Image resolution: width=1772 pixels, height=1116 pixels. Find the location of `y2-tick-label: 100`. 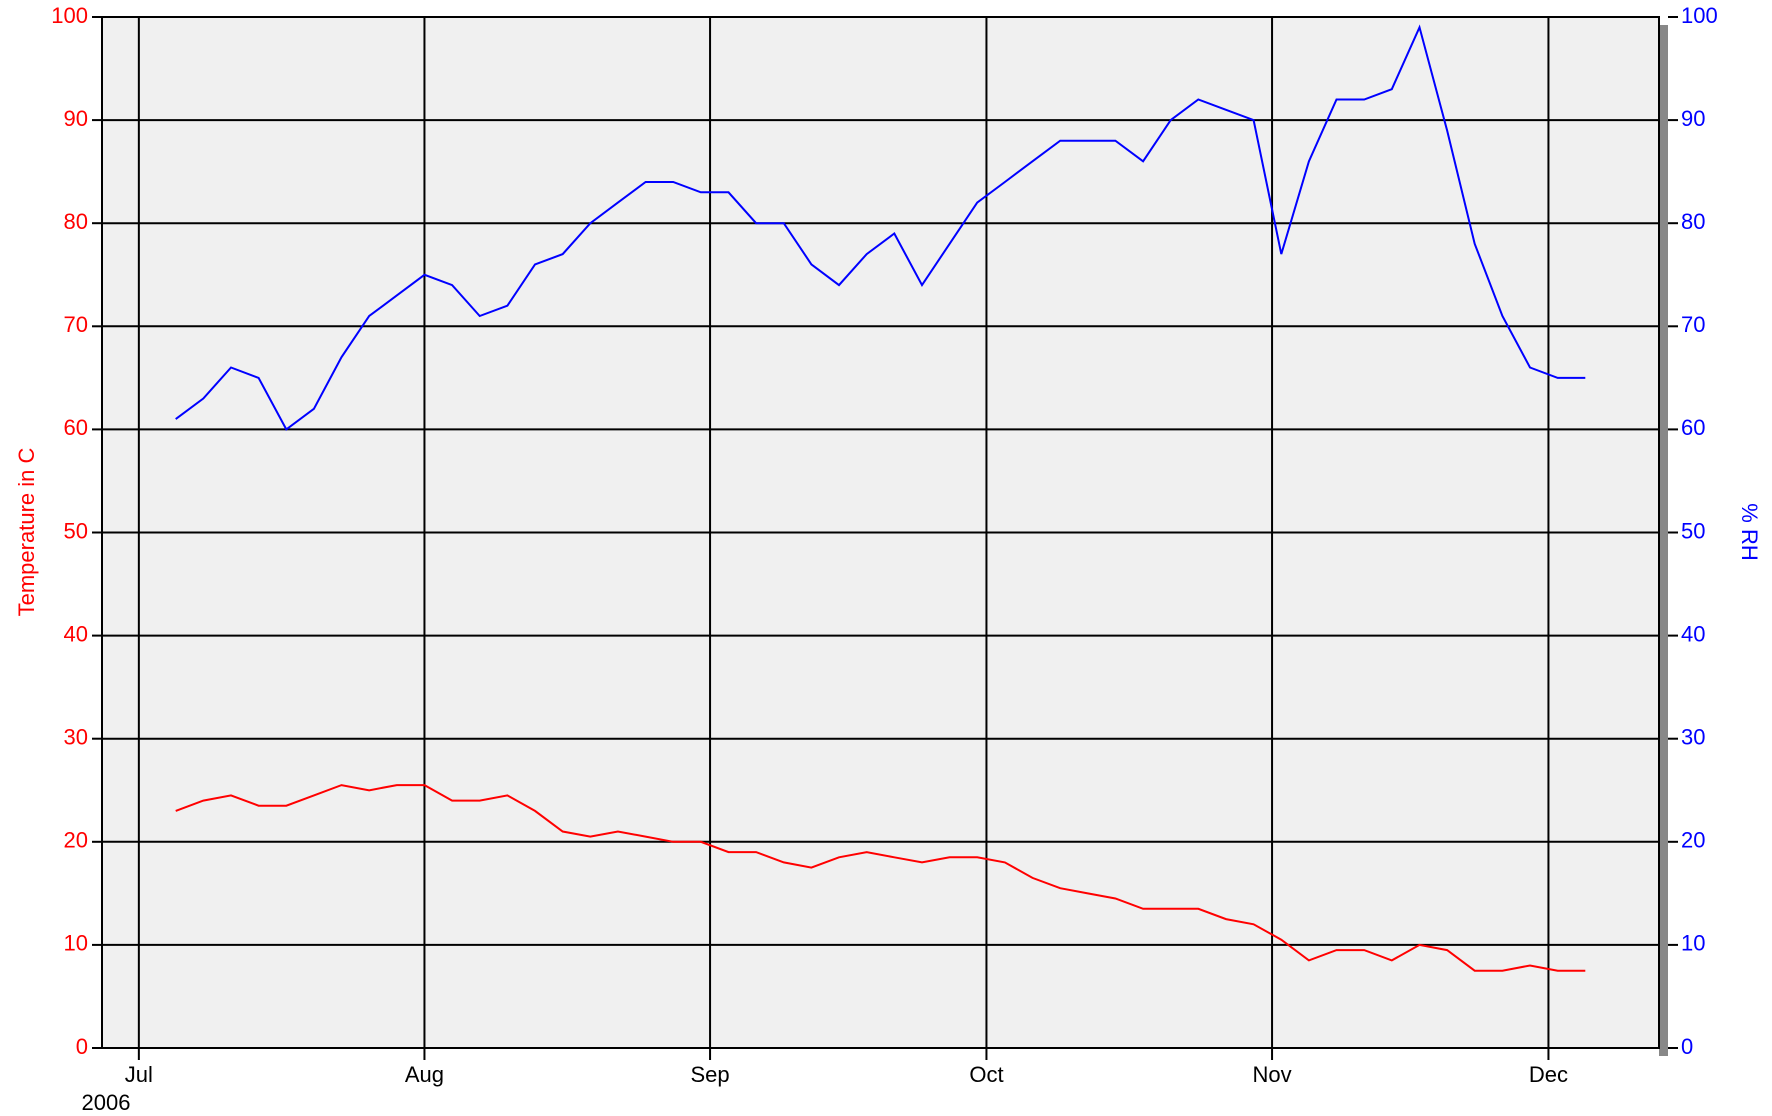

y2-tick-label: 100 is located at coordinates (1699, 15).